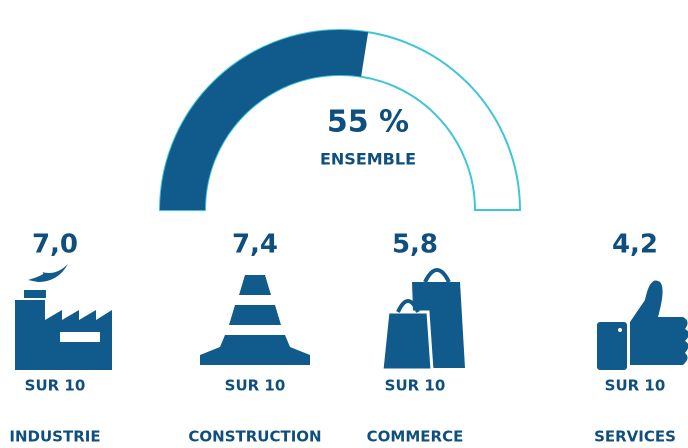 The width and height of the screenshot is (688, 448). I want to click on score: 7,4, so click(255, 245).